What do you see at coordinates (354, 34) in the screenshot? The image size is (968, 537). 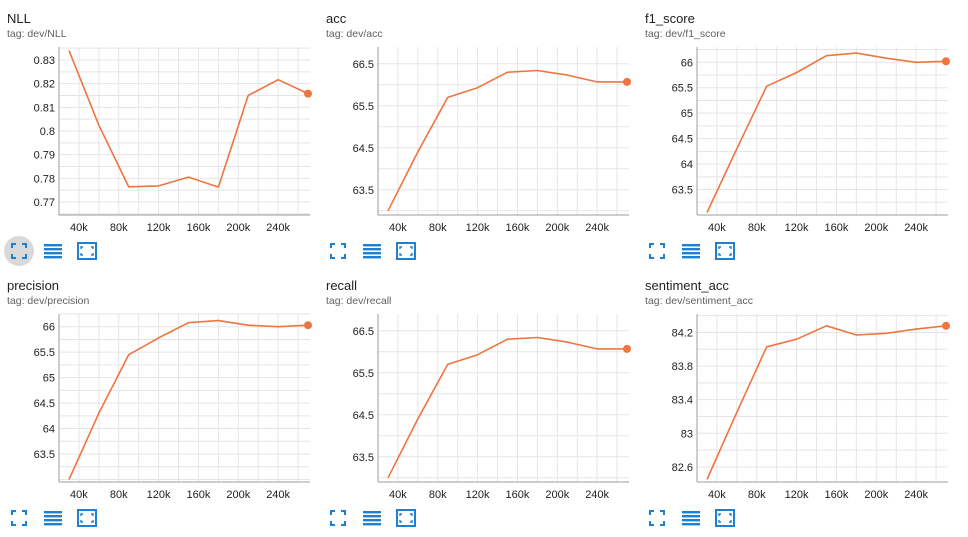 I see `chart-tag: tag: dev/acc` at bounding box center [354, 34].